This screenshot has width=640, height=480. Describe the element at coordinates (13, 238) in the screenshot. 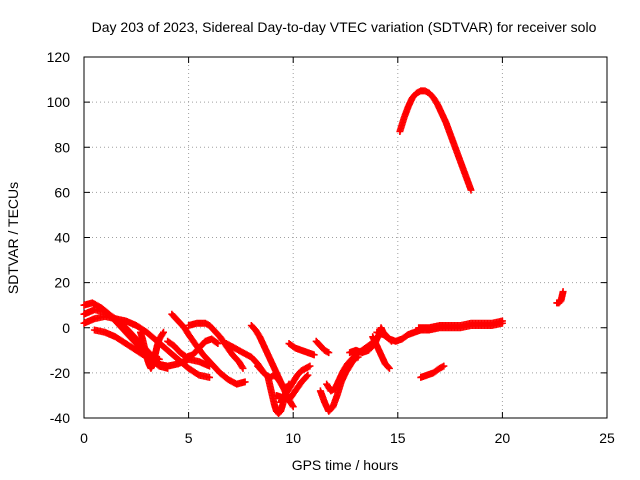

I see `y-axis-label: SDTVAR / TECUs` at that location.